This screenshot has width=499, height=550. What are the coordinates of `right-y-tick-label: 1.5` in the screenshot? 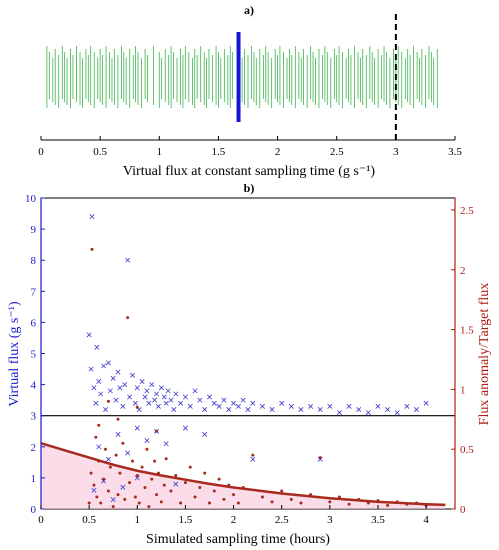 It's located at (467, 331).